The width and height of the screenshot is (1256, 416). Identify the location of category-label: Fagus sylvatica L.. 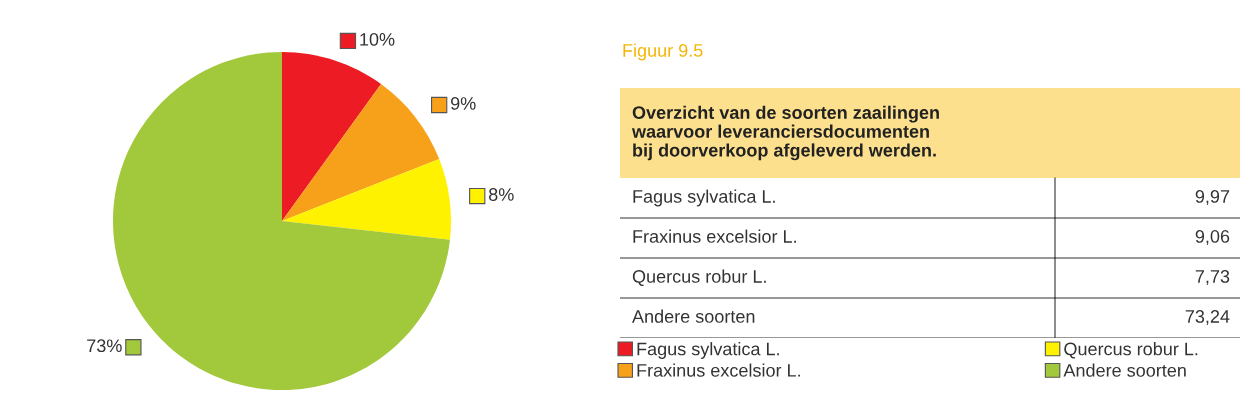
(704, 198).